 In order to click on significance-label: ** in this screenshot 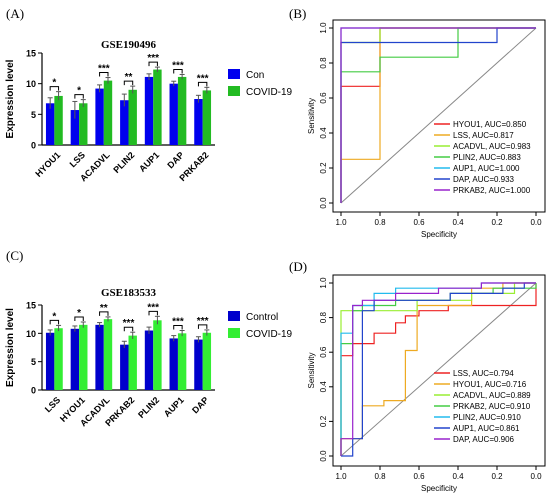, I will do `click(104, 308)`.